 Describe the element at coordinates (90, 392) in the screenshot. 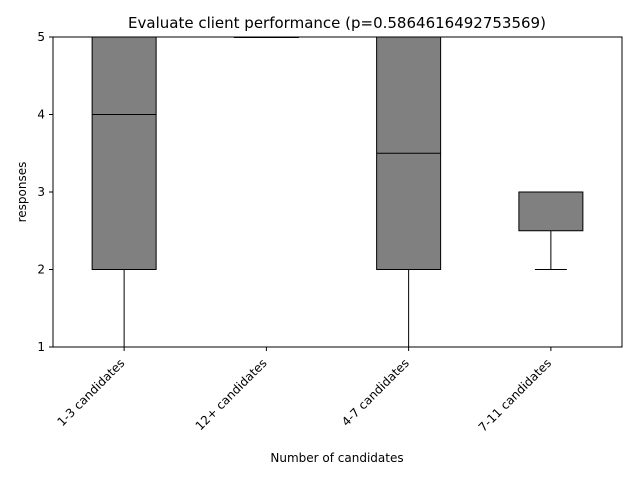

I see `x-tick-label: 1-3 candidates` at that location.